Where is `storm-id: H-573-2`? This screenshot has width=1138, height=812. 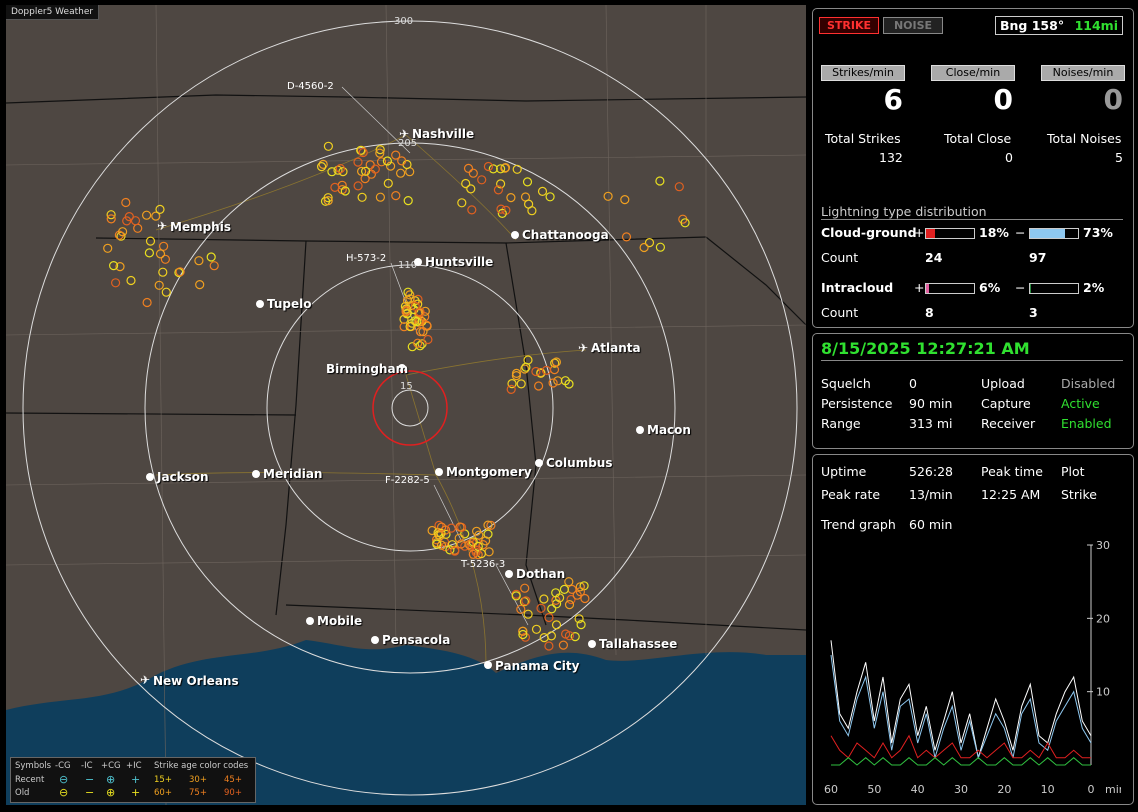
storm-id: H-573-2 is located at coordinates (366, 258).